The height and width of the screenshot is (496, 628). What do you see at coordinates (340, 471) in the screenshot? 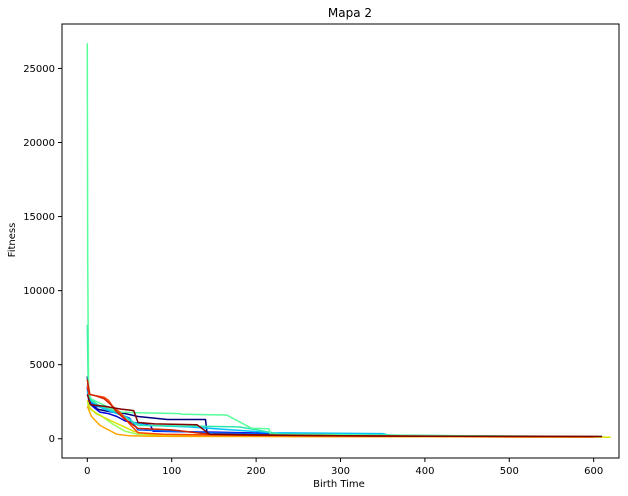
I see `x-tick-label: 300` at bounding box center [340, 471].